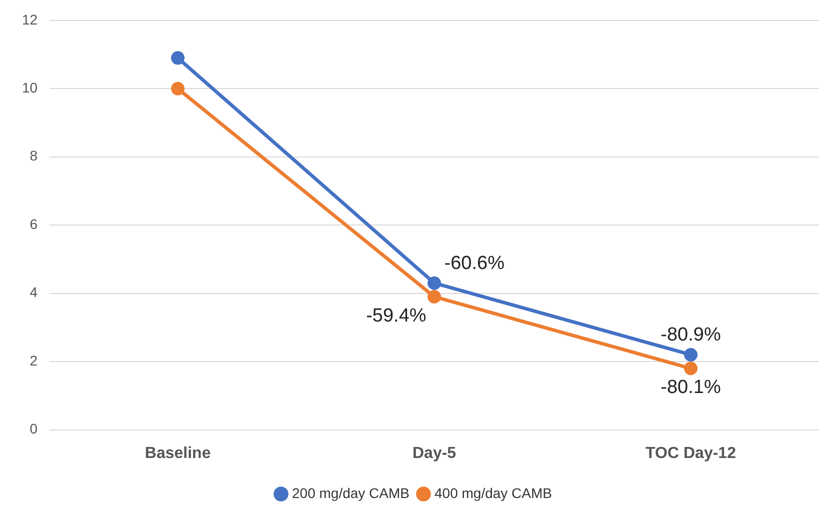  What do you see at coordinates (474, 263) in the screenshot?
I see `annotation: -60.6%` at bounding box center [474, 263].